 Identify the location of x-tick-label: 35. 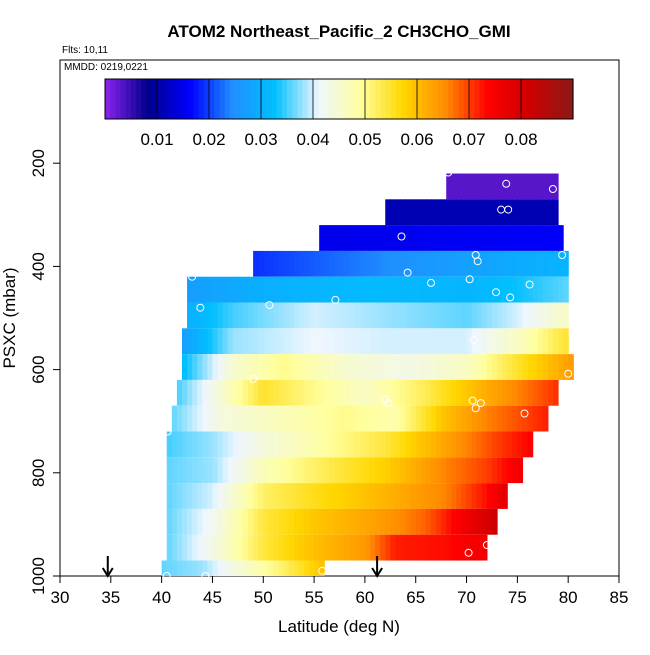
(110, 597).